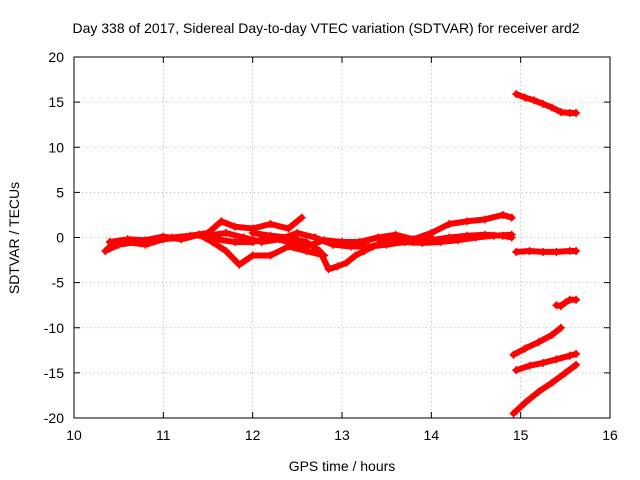 This screenshot has width=640, height=480. I want to click on series-trace, so click(545, 389).